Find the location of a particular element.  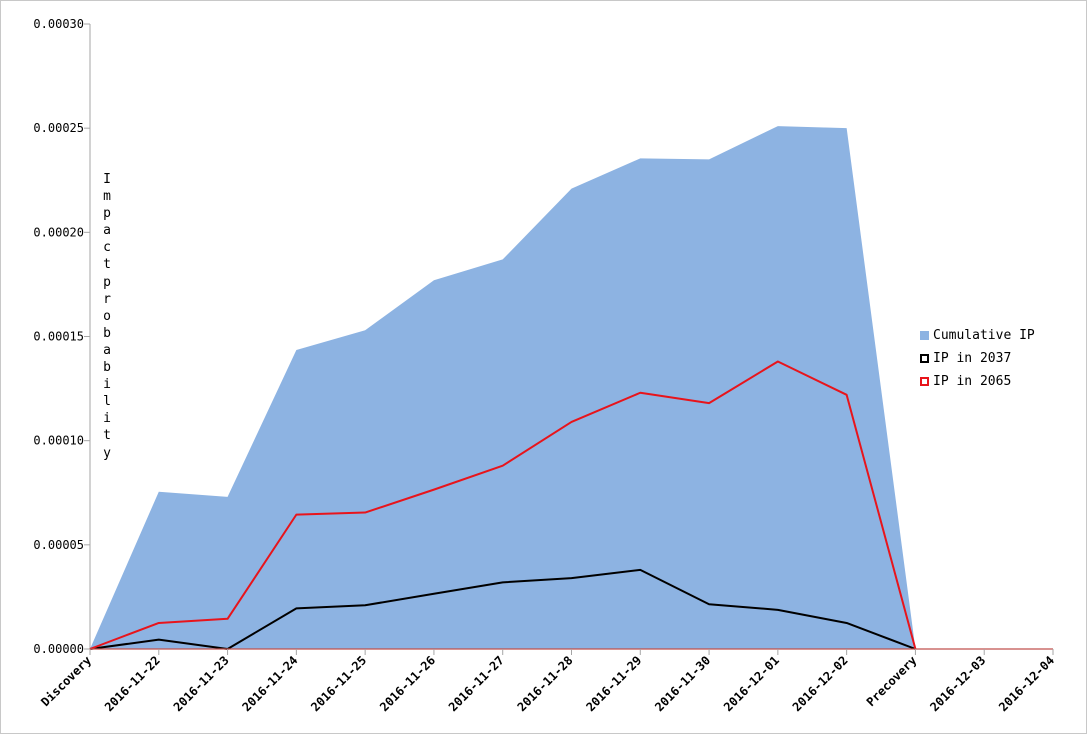

legend-label-cumulative: Cumulative IP is located at coordinates (984, 335).